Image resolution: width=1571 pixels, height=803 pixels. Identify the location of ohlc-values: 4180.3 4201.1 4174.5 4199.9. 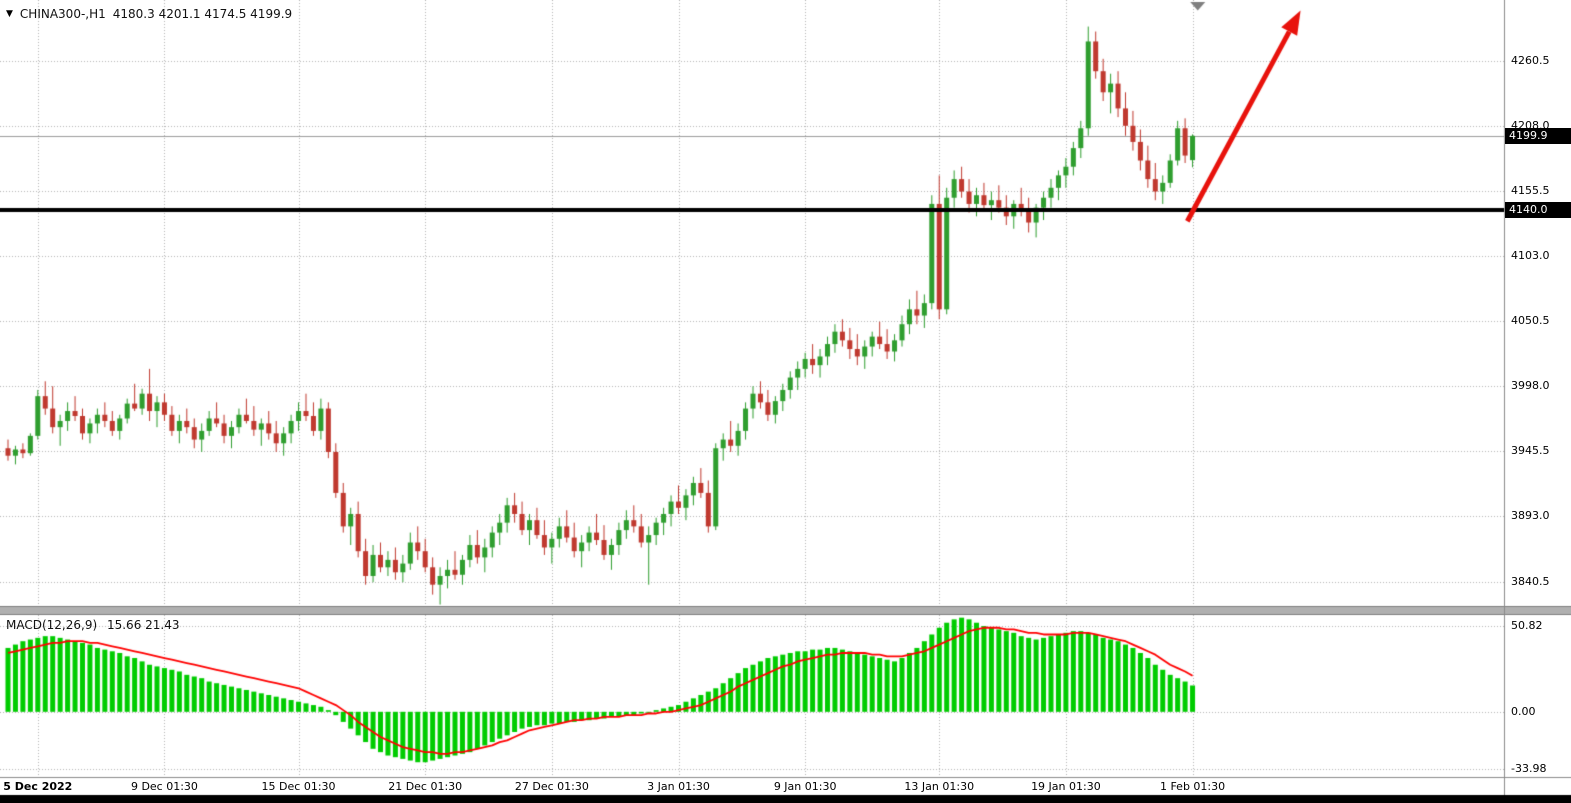
(202, 14).